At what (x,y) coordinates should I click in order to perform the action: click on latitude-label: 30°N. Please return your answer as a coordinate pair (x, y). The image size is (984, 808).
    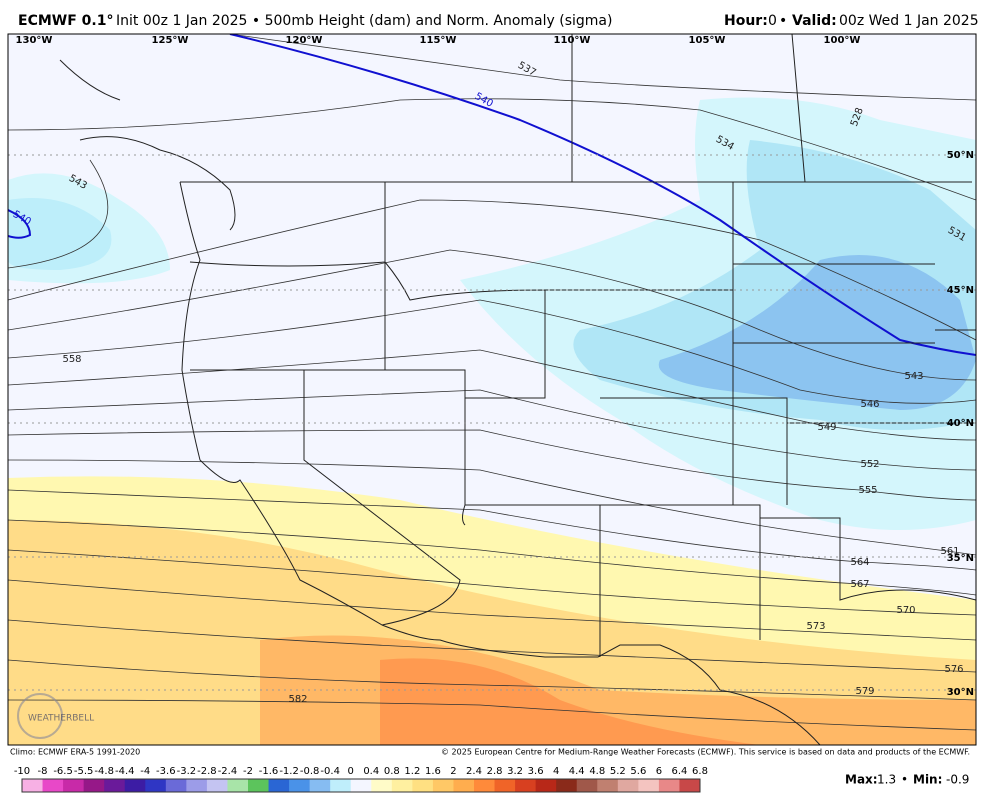
    Looking at the image, I should click on (960, 692).